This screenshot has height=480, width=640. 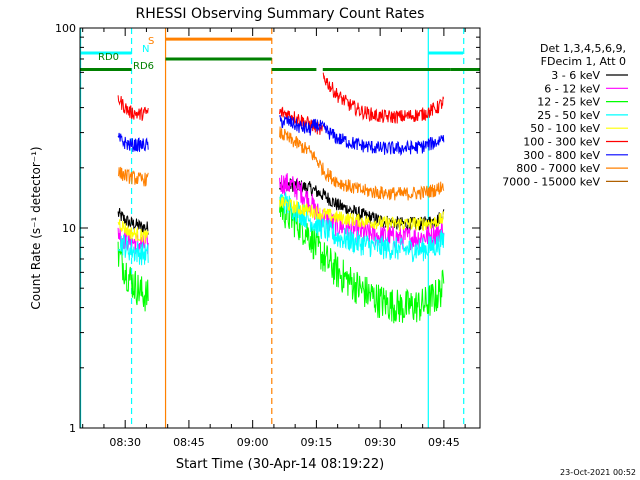 What do you see at coordinates (36, 227) in the screenshot?
I see `y-axis-label: Count Rate (s⁻¹ detector⁻¹)` at bounding box center [36, 227].